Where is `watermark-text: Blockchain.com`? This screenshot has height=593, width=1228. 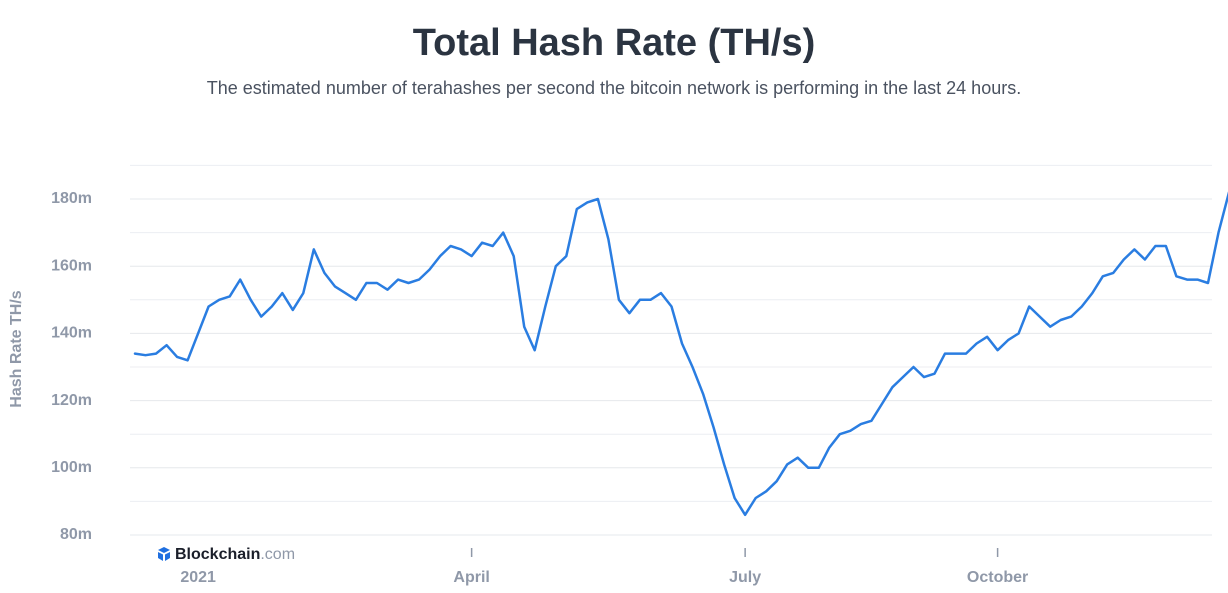
watermark-text: Blockchain.com is located at coordinates (235, 554).